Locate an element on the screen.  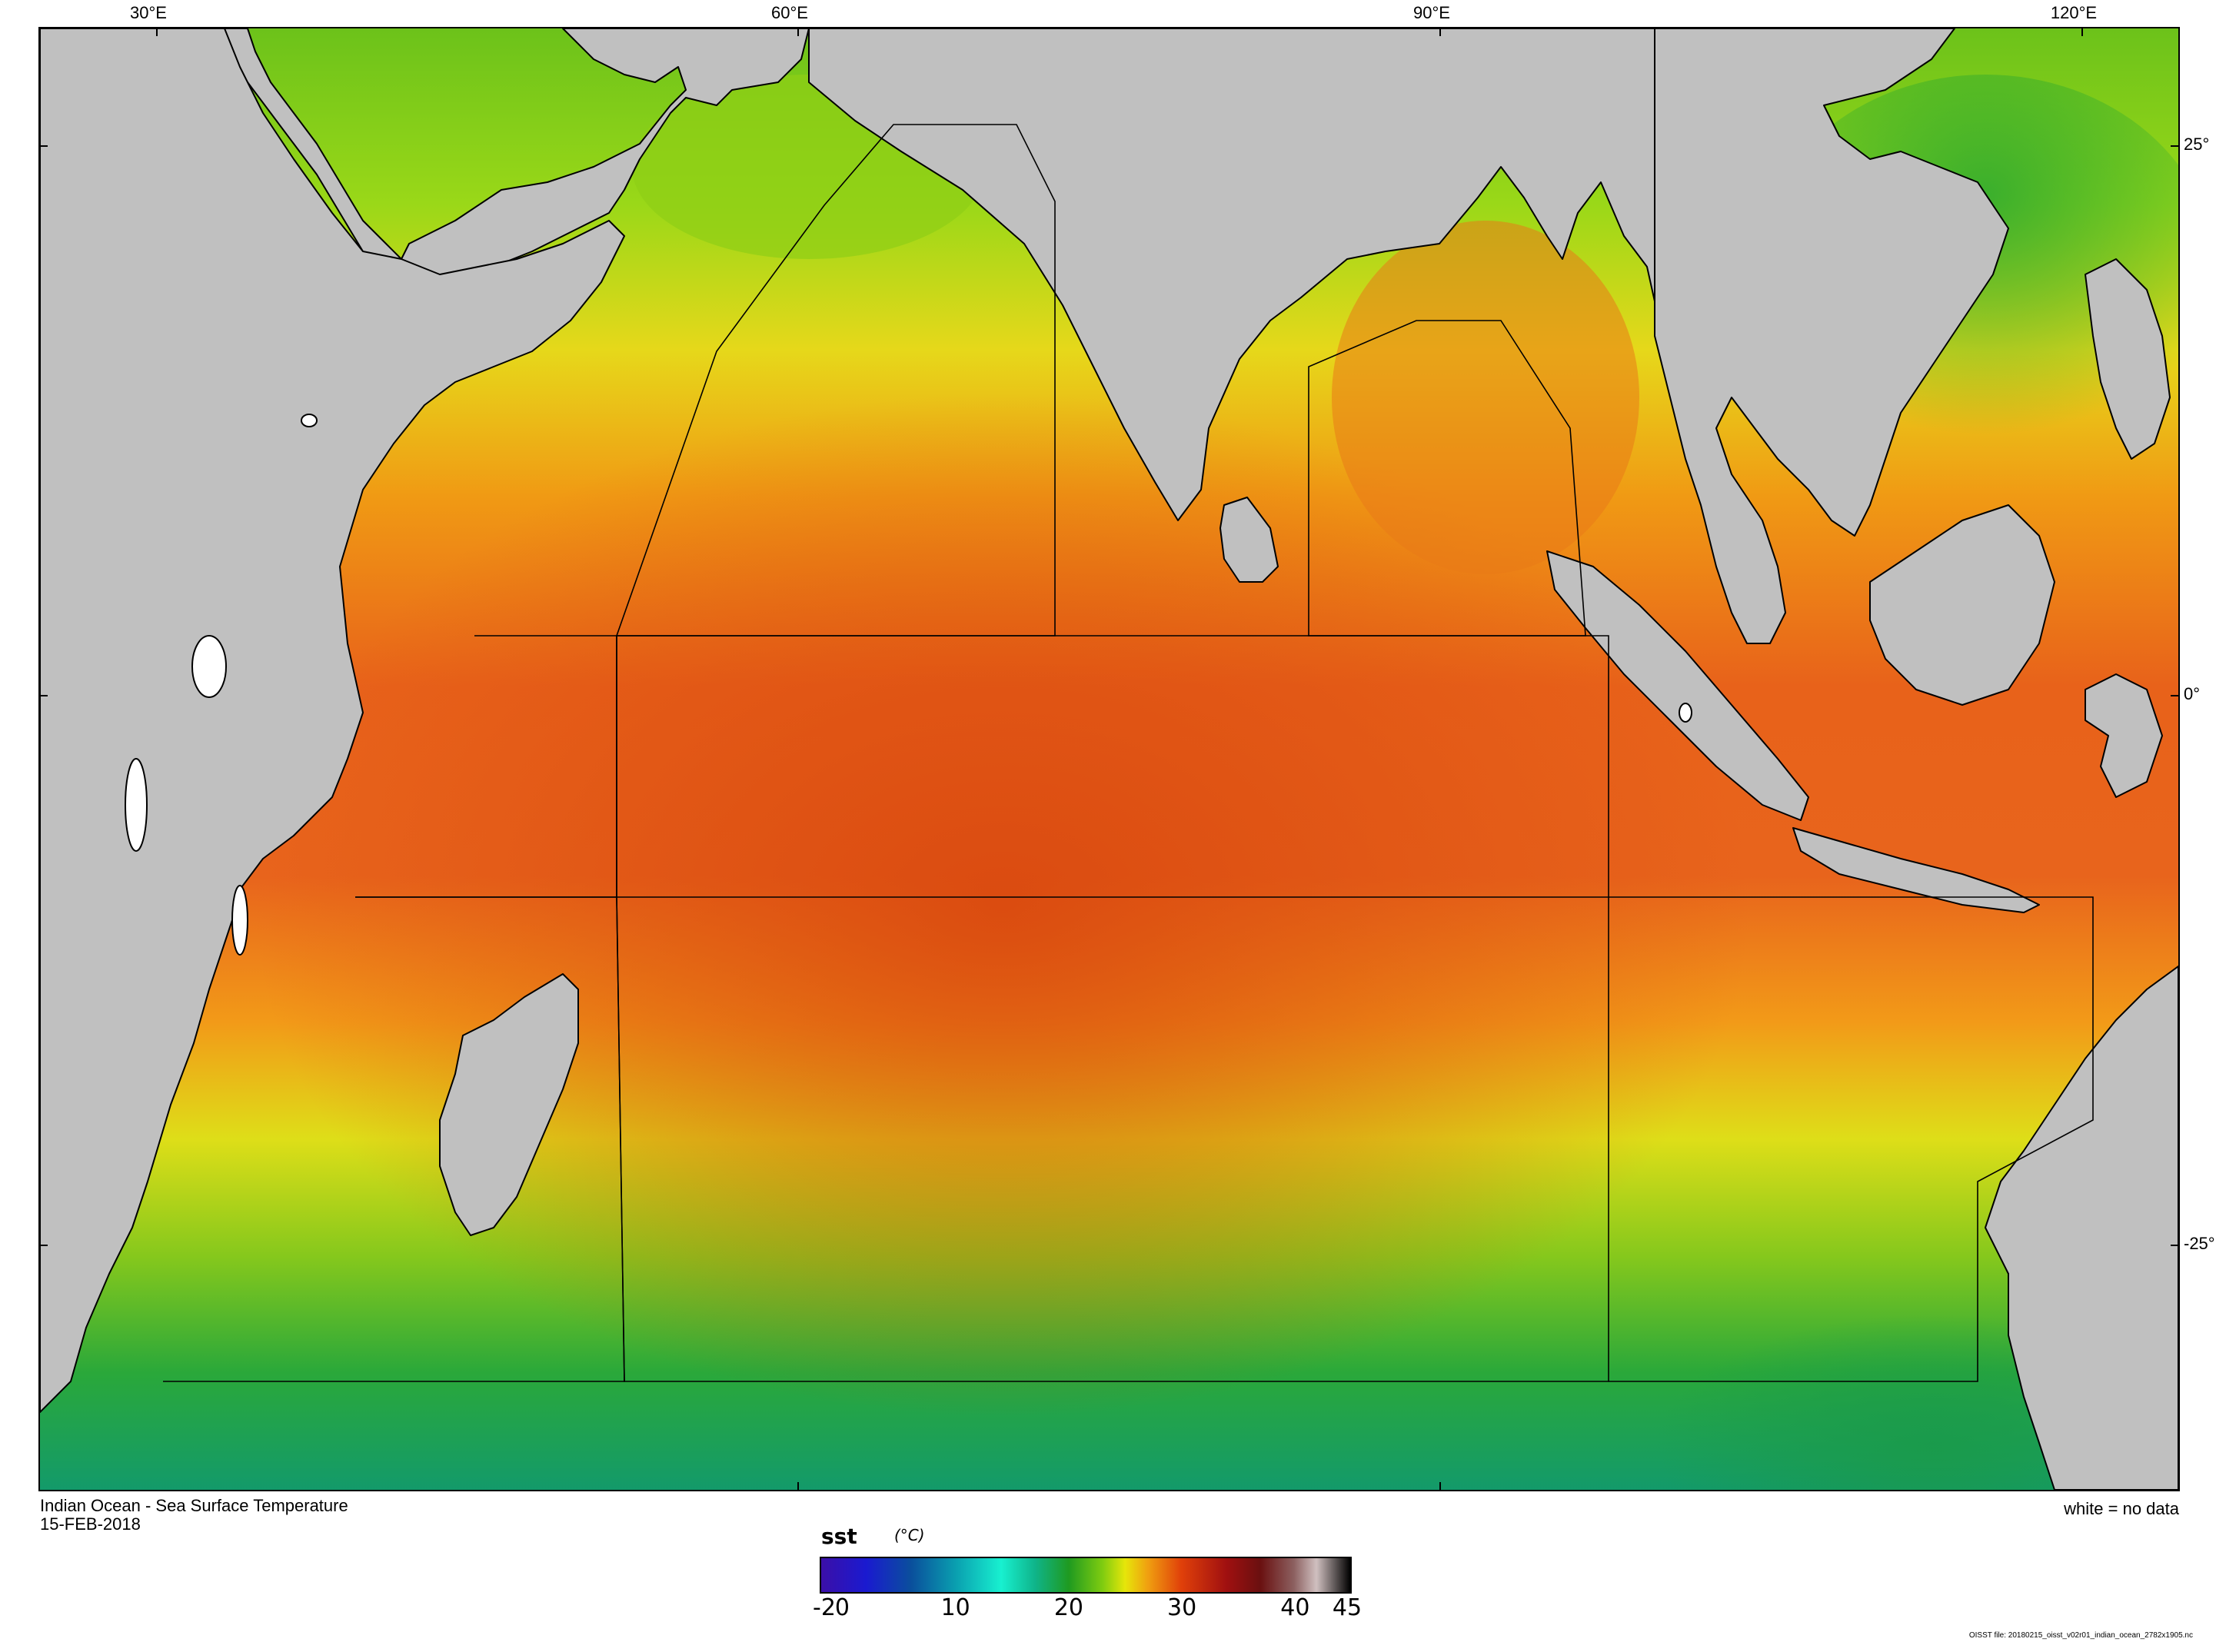
bay-of-bengal-warm-area is located at coordinates (1485, 397).